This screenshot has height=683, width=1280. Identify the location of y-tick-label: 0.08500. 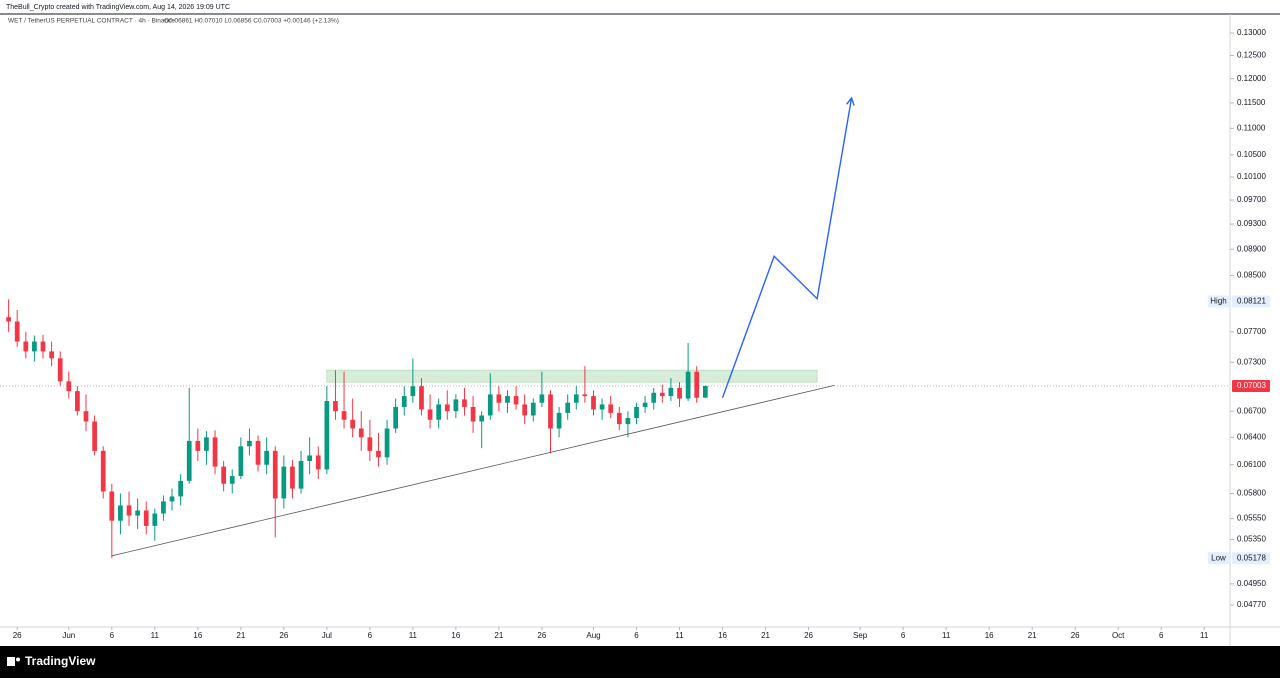
(1251, 275).